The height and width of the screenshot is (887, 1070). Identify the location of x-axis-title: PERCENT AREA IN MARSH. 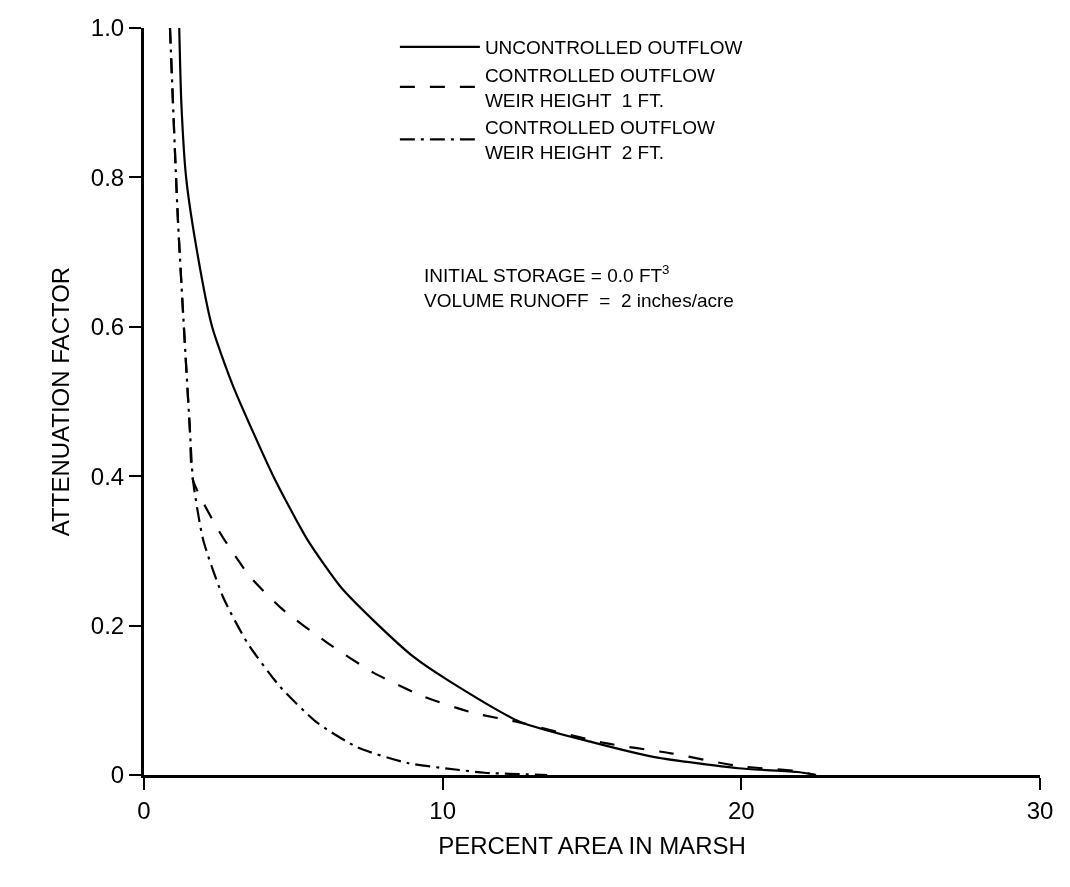
(592, 846).